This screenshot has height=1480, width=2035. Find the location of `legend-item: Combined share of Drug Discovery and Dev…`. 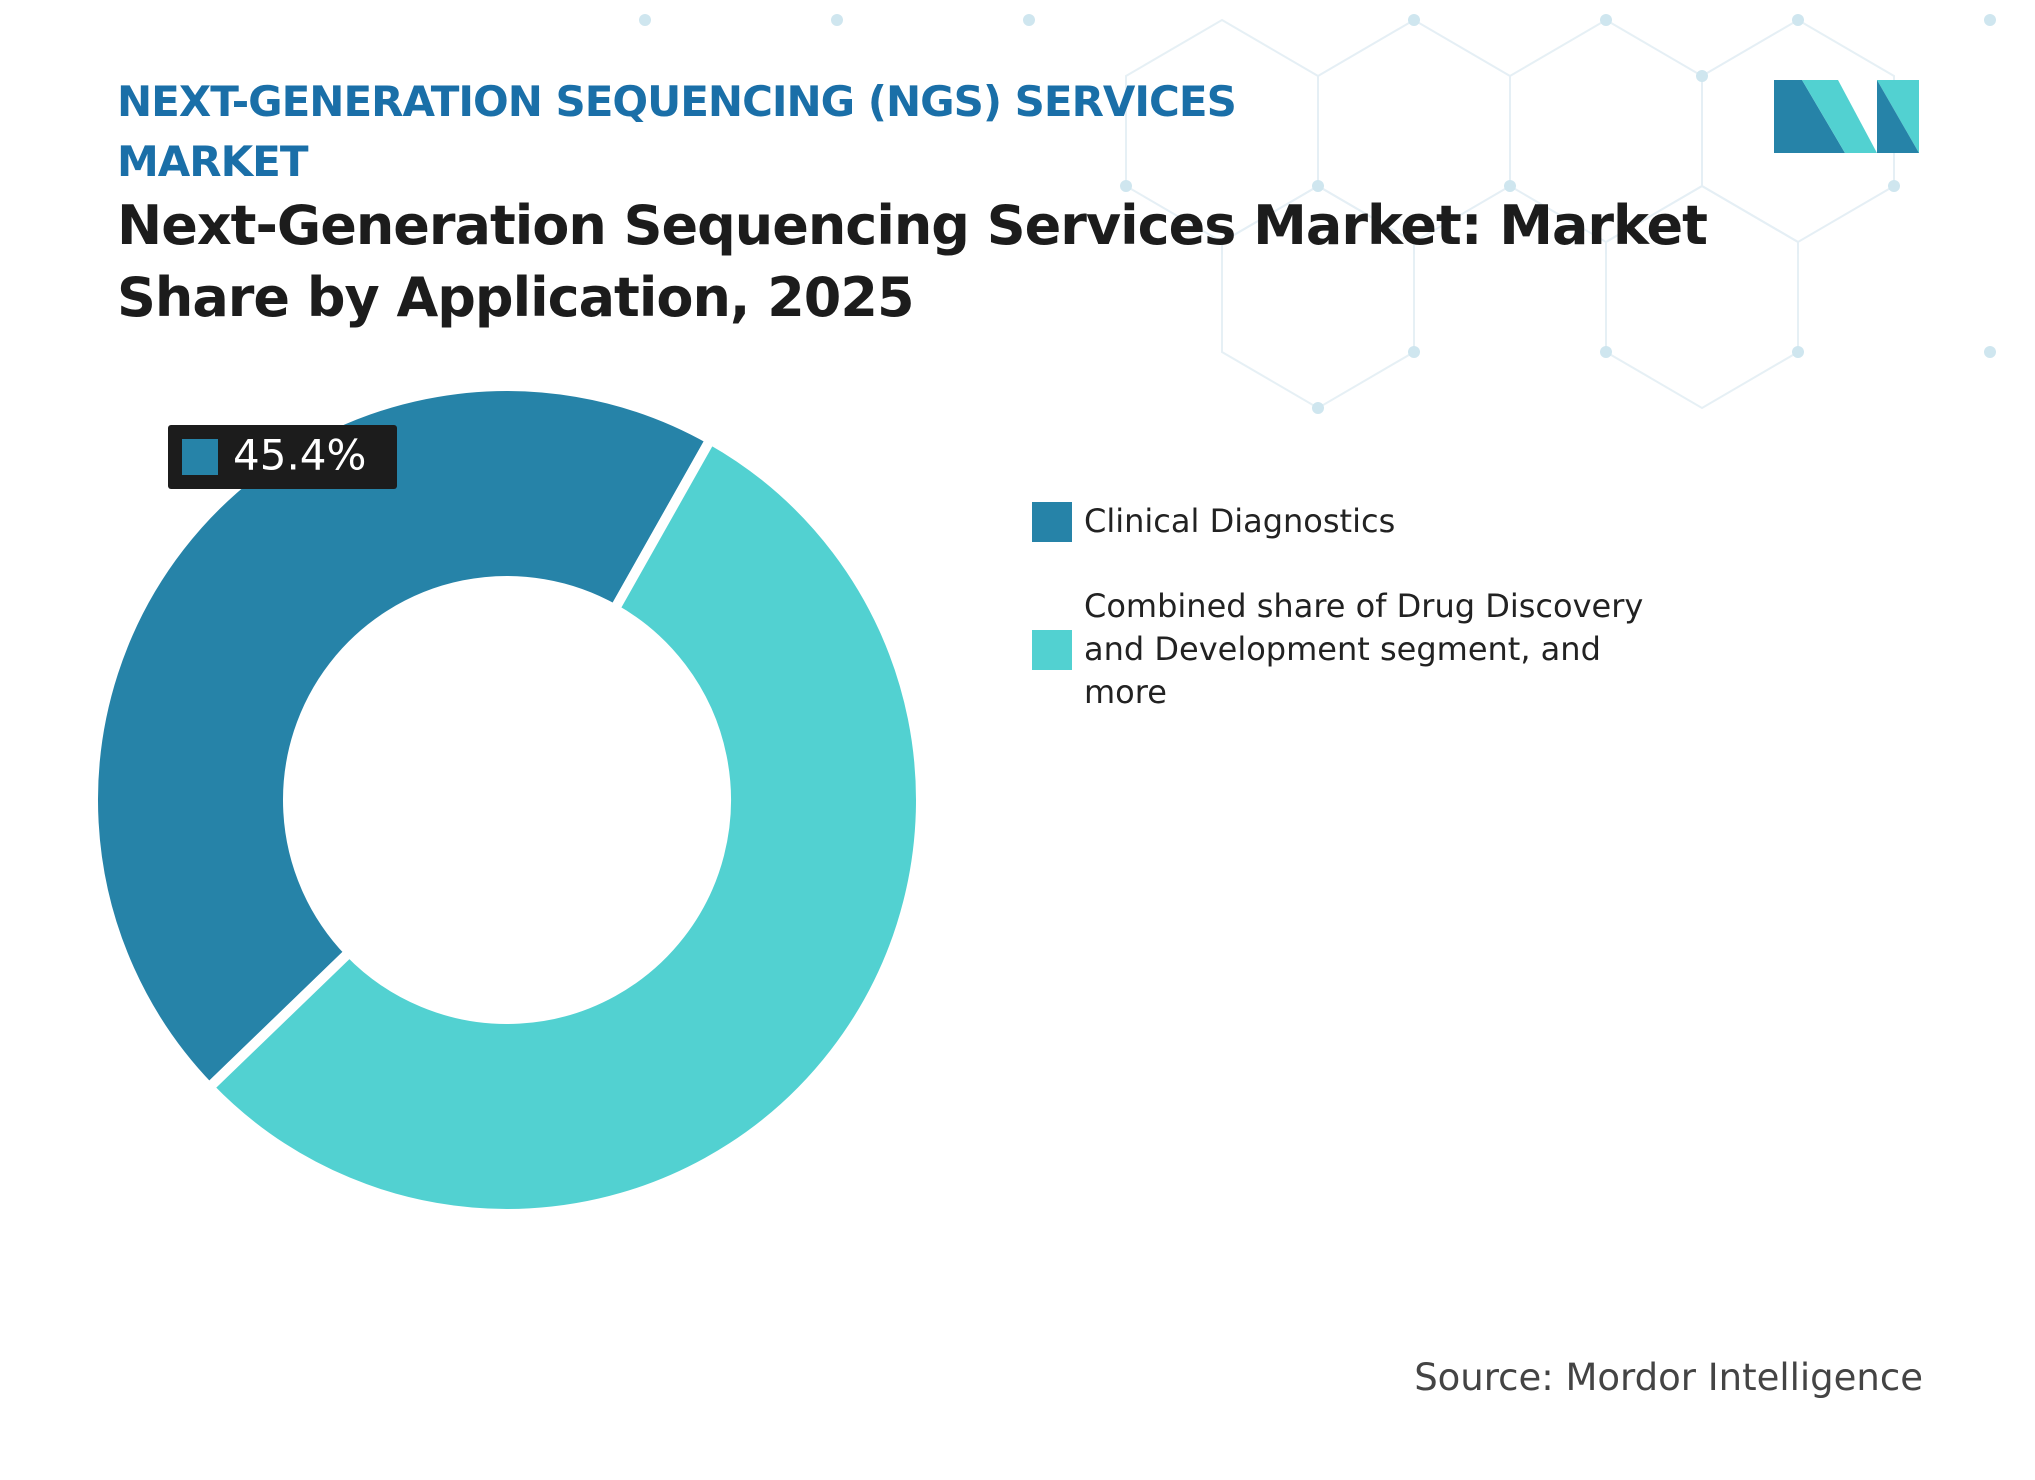

legend-item: Combined share of Drug Discovery and Dev… is located at coordinates (1338, 649).